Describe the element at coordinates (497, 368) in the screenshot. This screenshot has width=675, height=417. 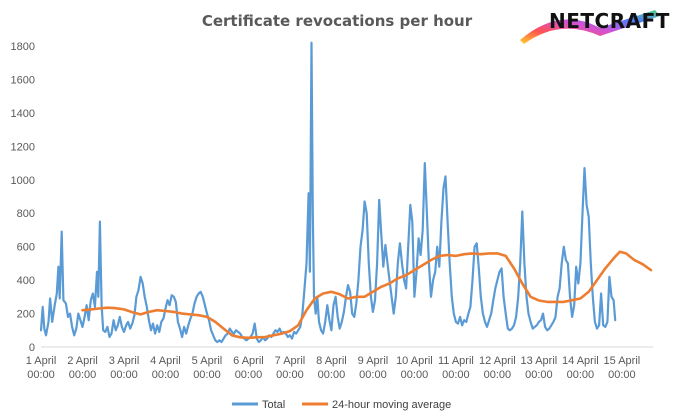
I see `x-tick-label: 12 April 00:00` at that location.